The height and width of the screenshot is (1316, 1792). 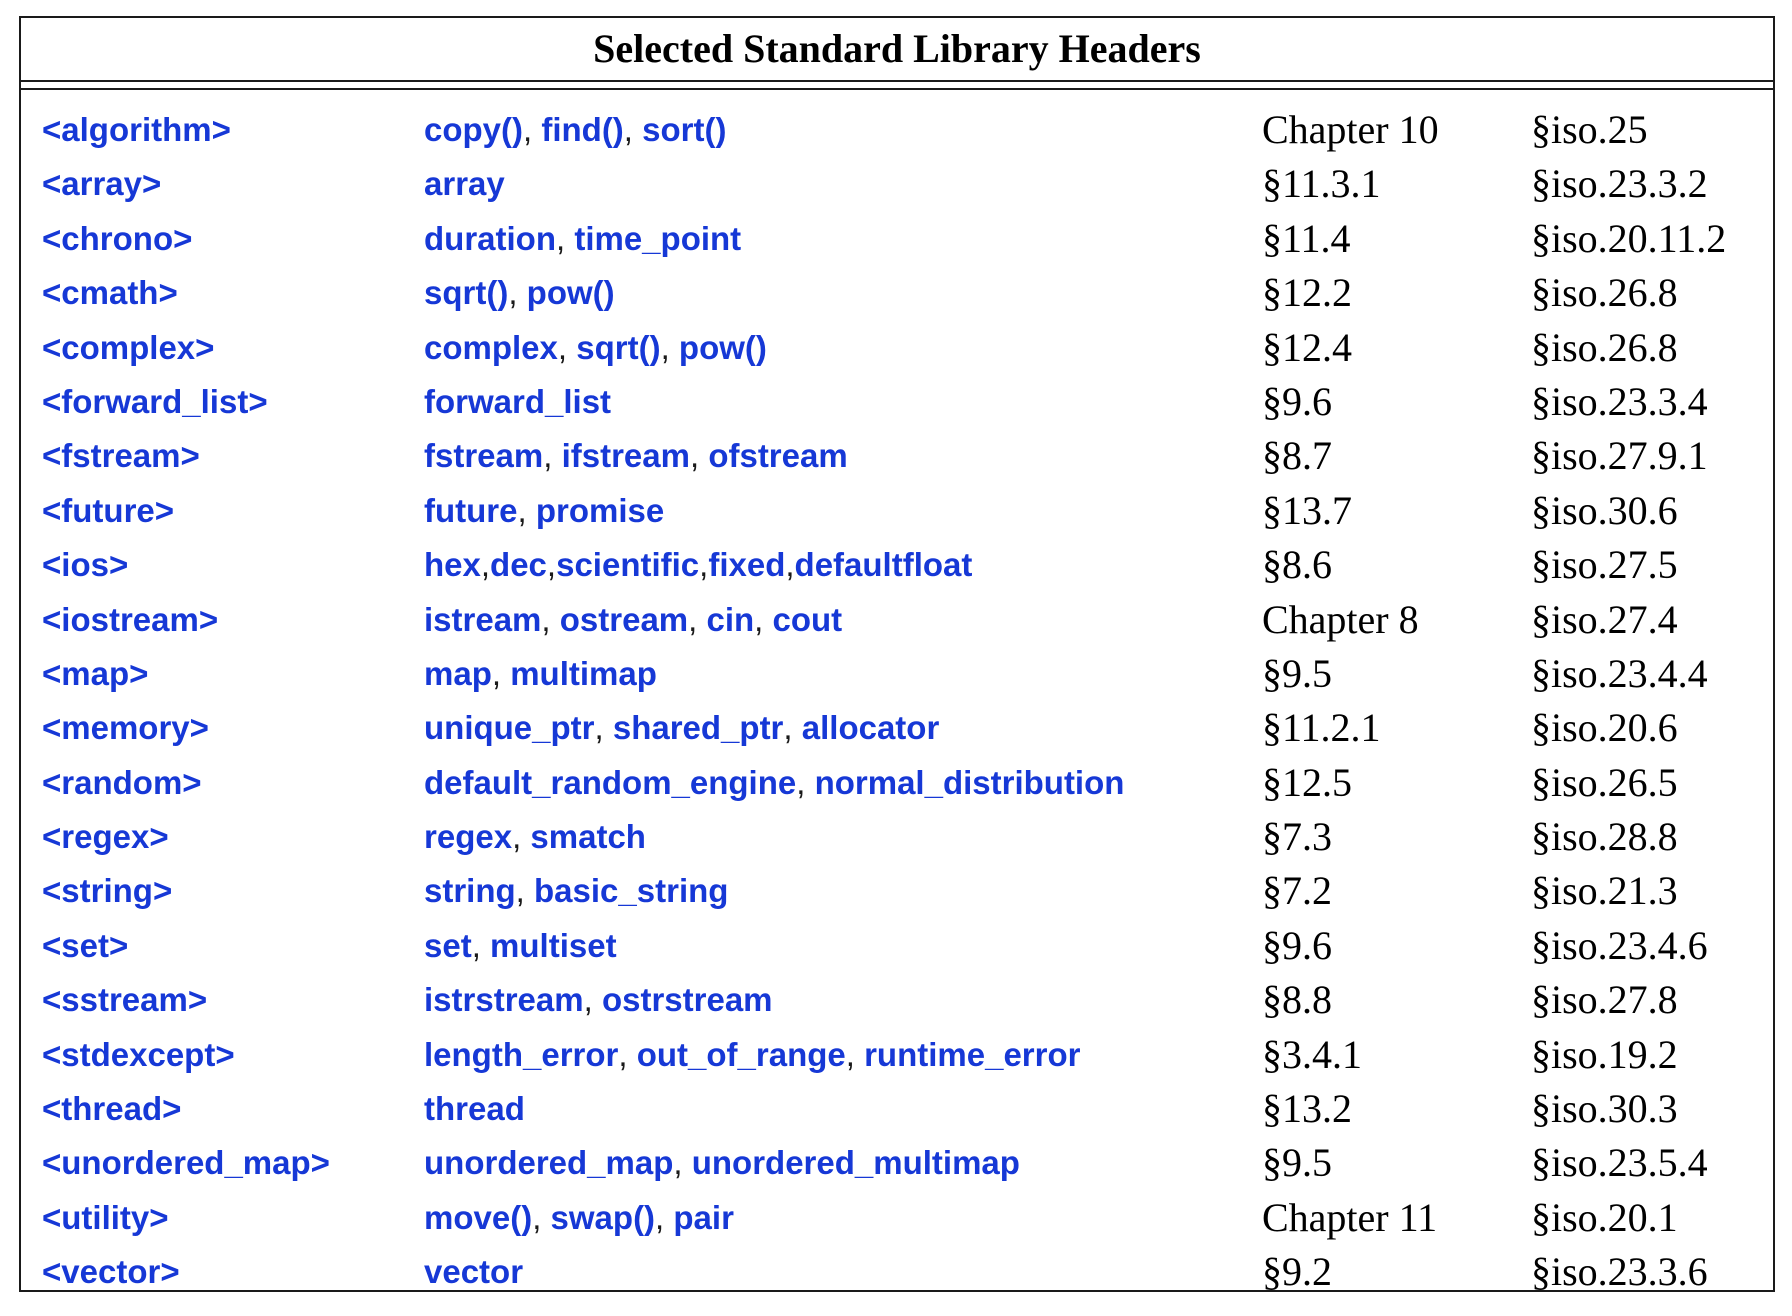 What do you see at coordinates (582, 129) in the screenshot?
I see `facility-name: find()` at bounding box center [582, 129].